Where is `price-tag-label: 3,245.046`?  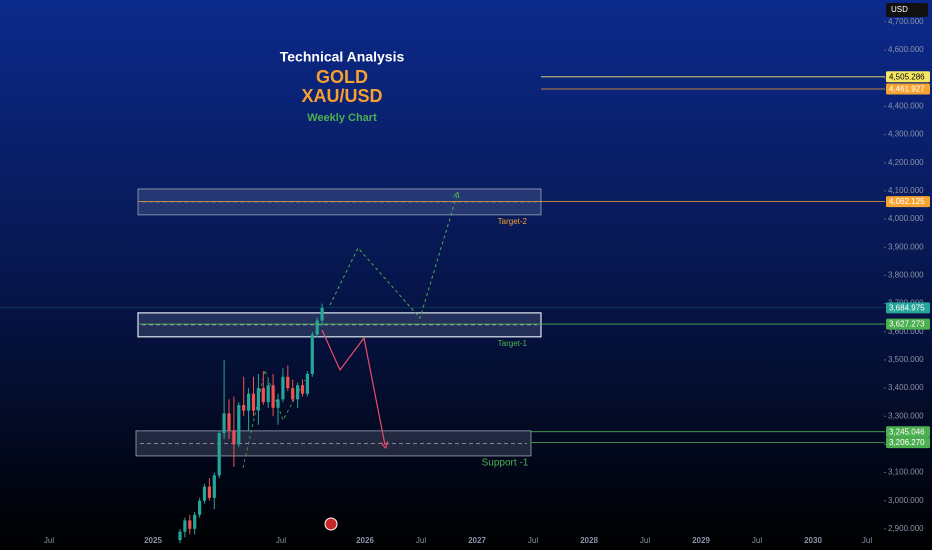
price-tag-label: 3,245.046 is located at coordinates (907, 431).